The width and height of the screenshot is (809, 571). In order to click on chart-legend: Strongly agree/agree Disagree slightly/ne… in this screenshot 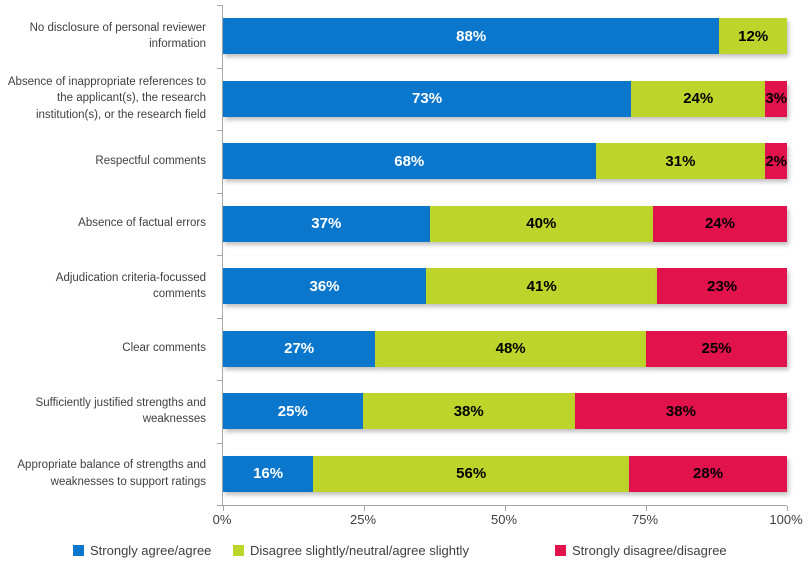, I will do `click(404, 553)`.